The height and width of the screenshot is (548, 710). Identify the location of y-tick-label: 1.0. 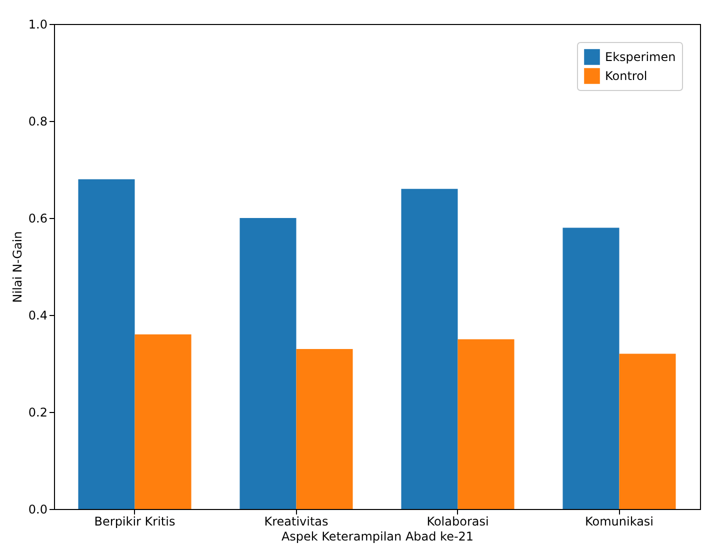
(38, 25).